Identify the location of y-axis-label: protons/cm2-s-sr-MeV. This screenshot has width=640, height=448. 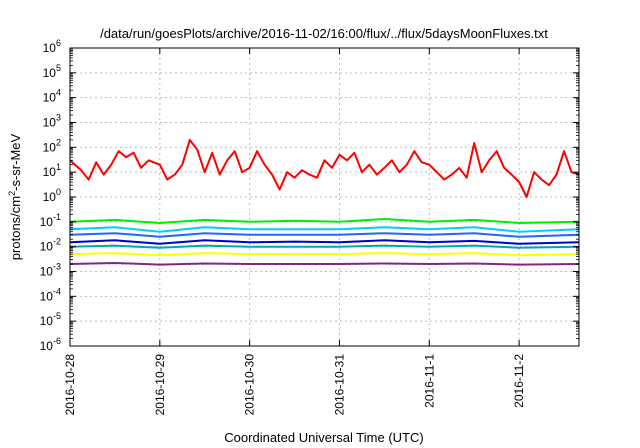
(15, 196).